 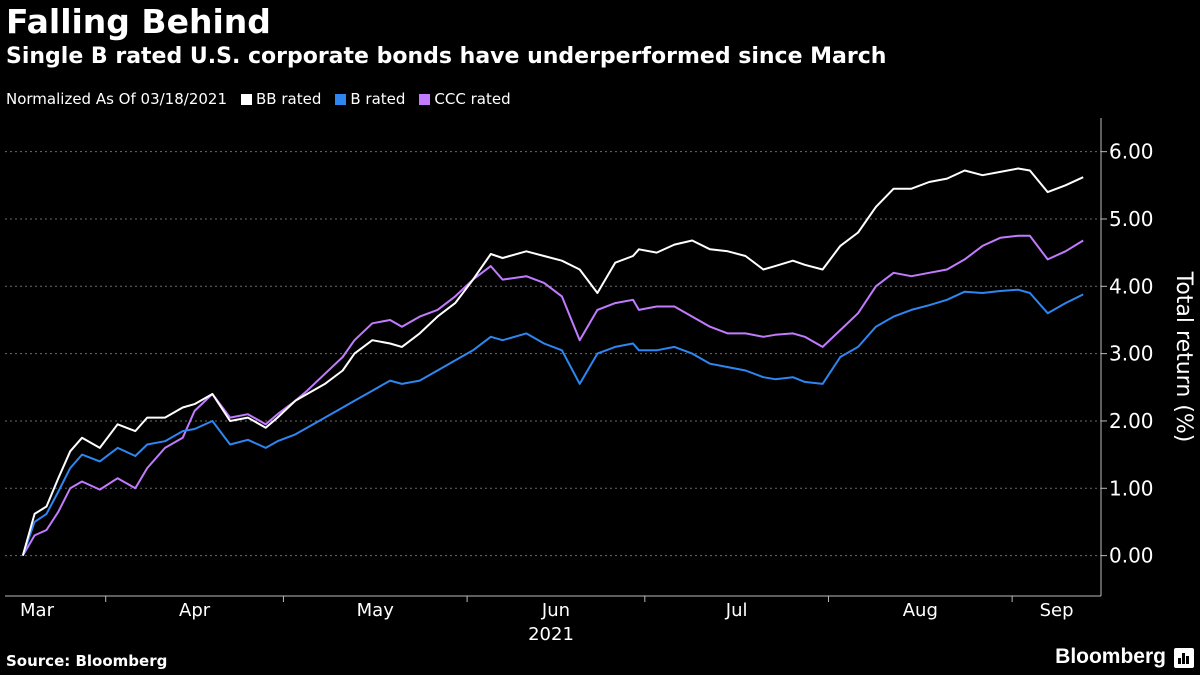 I want to click on y-tick-label: 5.00, so click(x=1131, y=219).